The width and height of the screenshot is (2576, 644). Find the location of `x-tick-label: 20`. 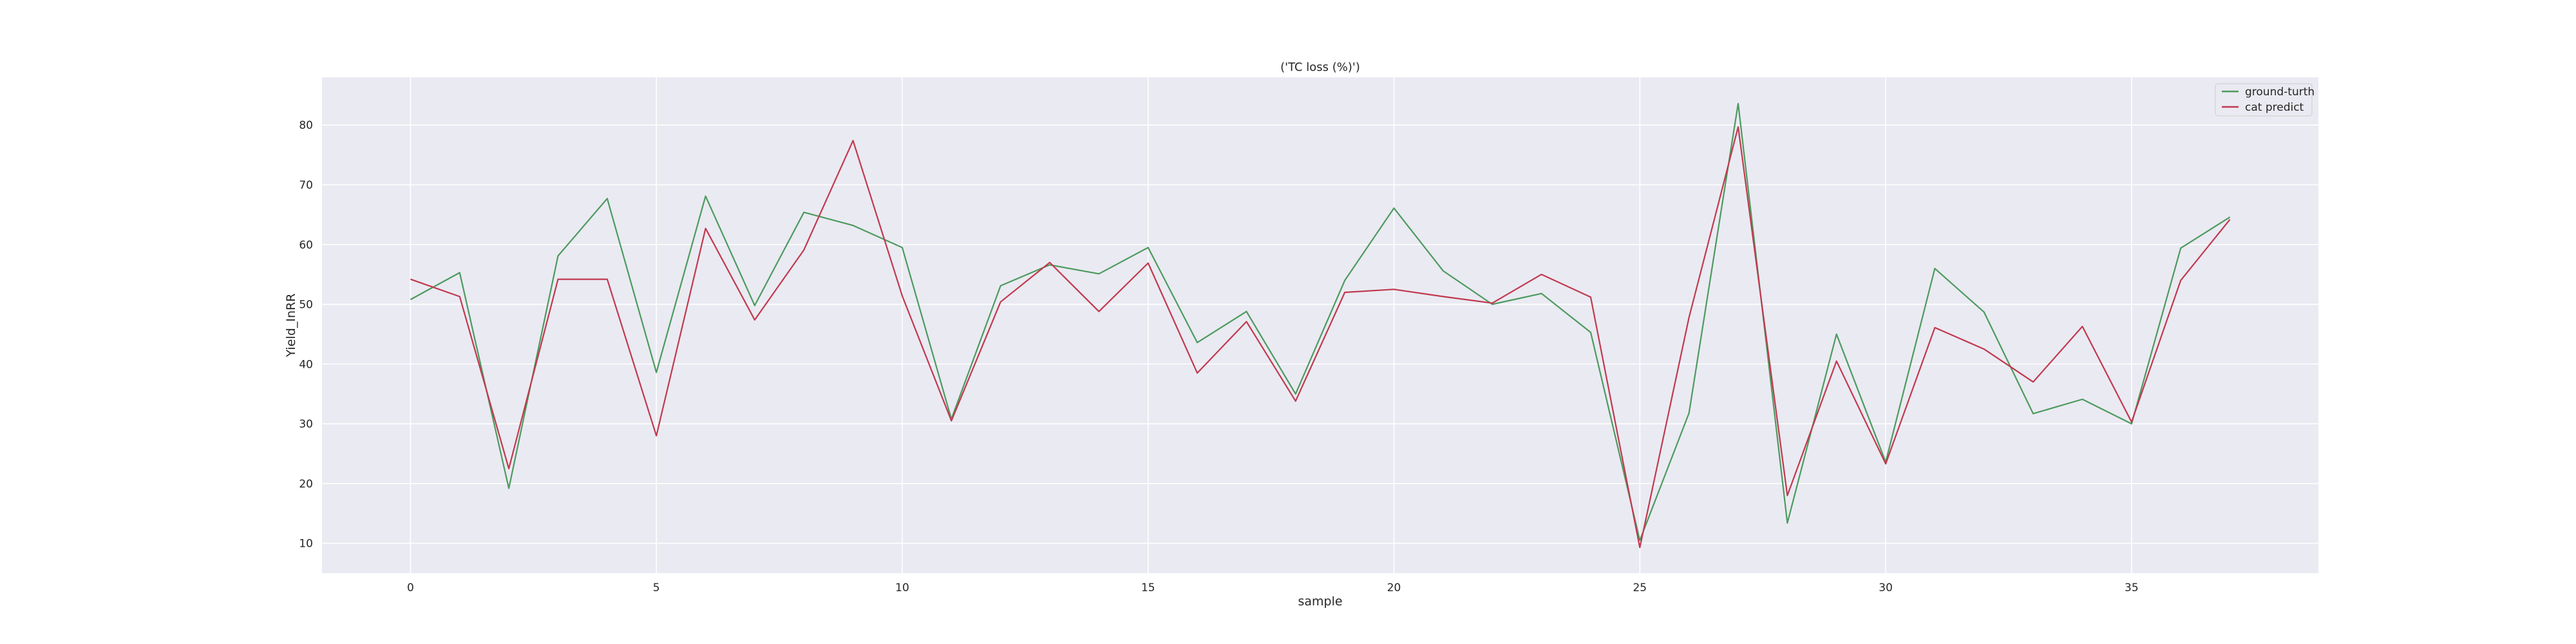

x-tick-label: 20 is located at coordinates (1394, 588).